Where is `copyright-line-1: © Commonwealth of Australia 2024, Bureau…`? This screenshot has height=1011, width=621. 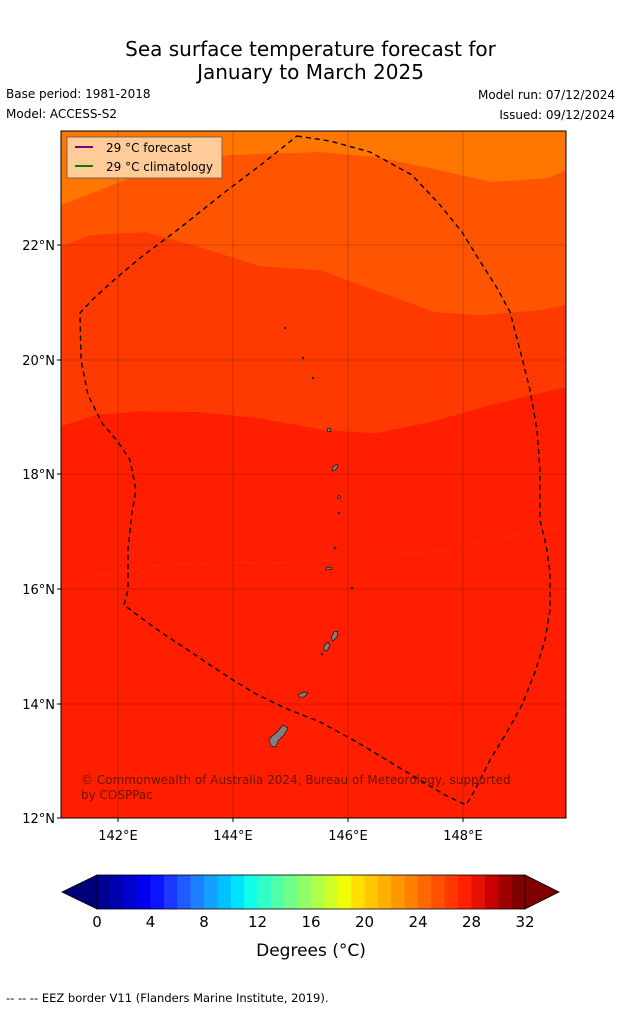
copyright-line-1: © Commonwealth of Australia 2024, Bureau… is located at coordinates (296, 780).